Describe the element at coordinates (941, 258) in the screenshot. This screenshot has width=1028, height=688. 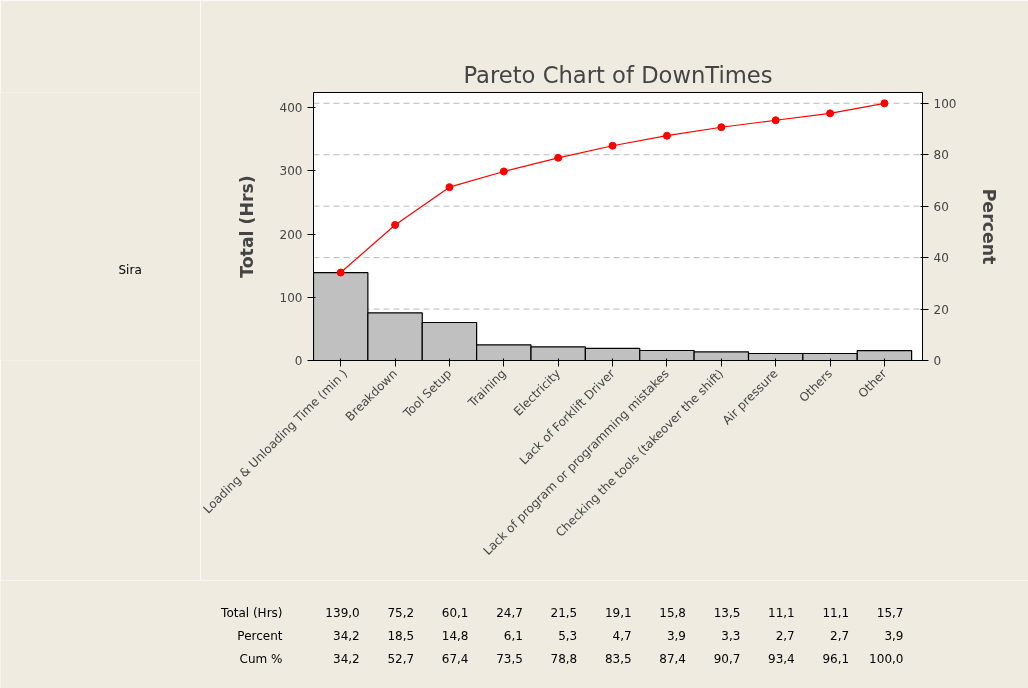
I see `y2-tick-label: 40` at that location.